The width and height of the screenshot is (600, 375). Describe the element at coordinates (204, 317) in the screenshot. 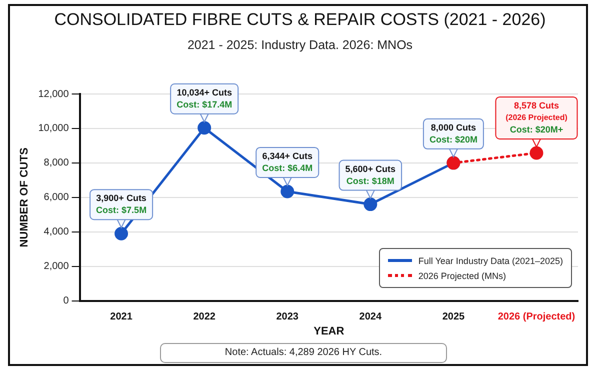

I see `x-tick-label: 2022` at that location.